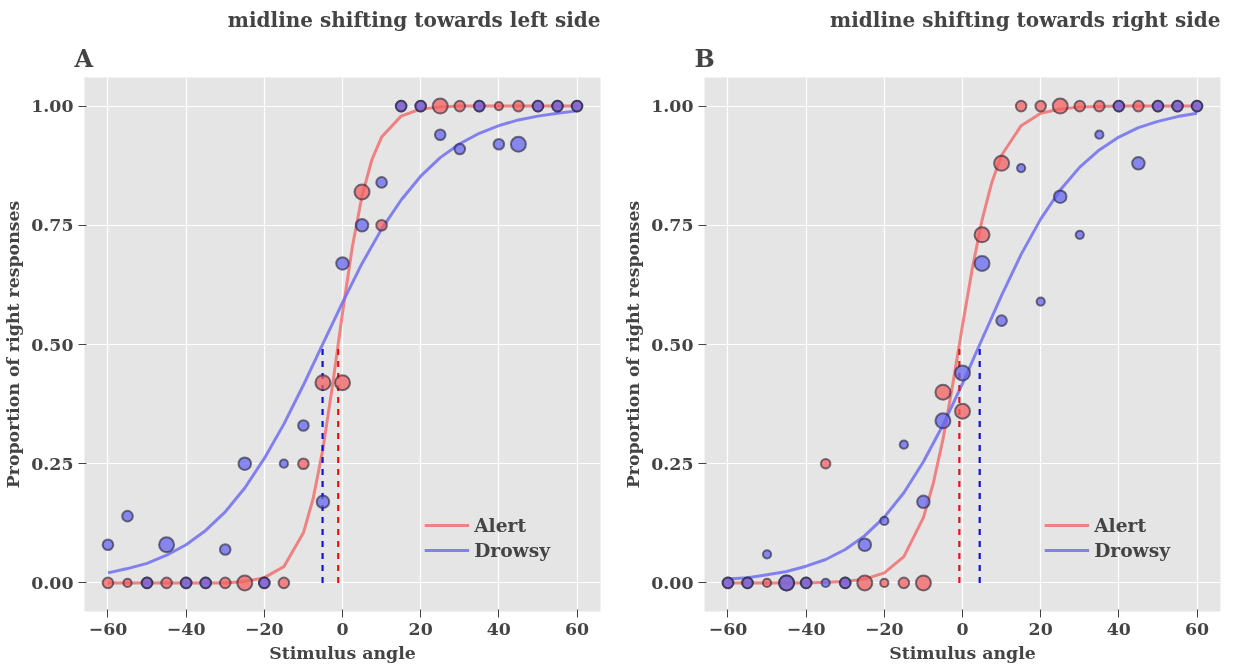  What do you see at coordinates (414, 19) in the screenshot?
I see `chart-title: midline shifting towards left side` at bounding box center [414, 19].